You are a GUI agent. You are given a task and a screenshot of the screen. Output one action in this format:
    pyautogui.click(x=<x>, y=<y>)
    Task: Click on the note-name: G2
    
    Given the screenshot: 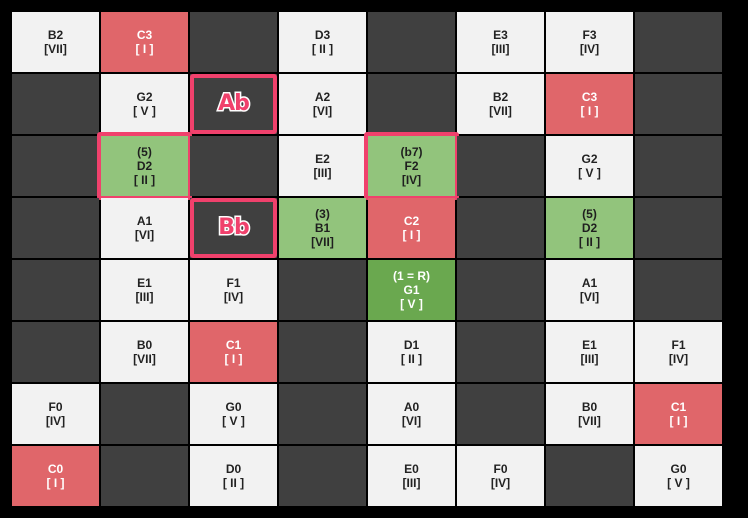 What is the action you would take?
    pyautogui.click(x=144, y=97)
    